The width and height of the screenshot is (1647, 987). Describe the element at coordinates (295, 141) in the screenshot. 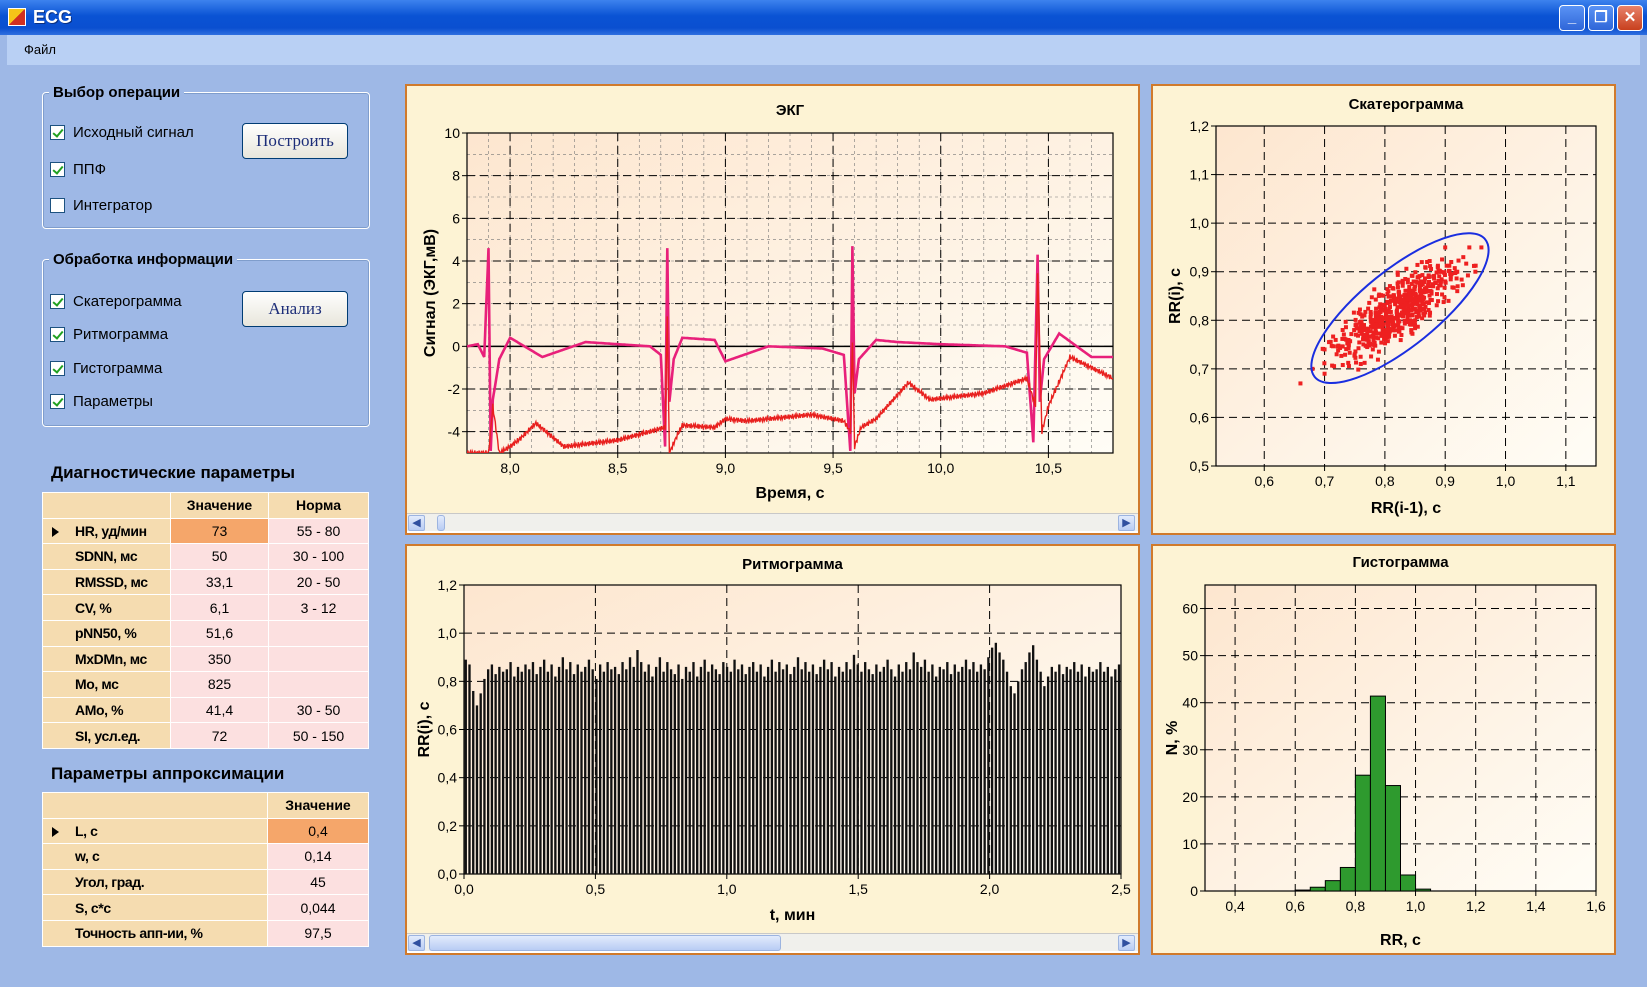

I see `build-button: Построить` at that location.